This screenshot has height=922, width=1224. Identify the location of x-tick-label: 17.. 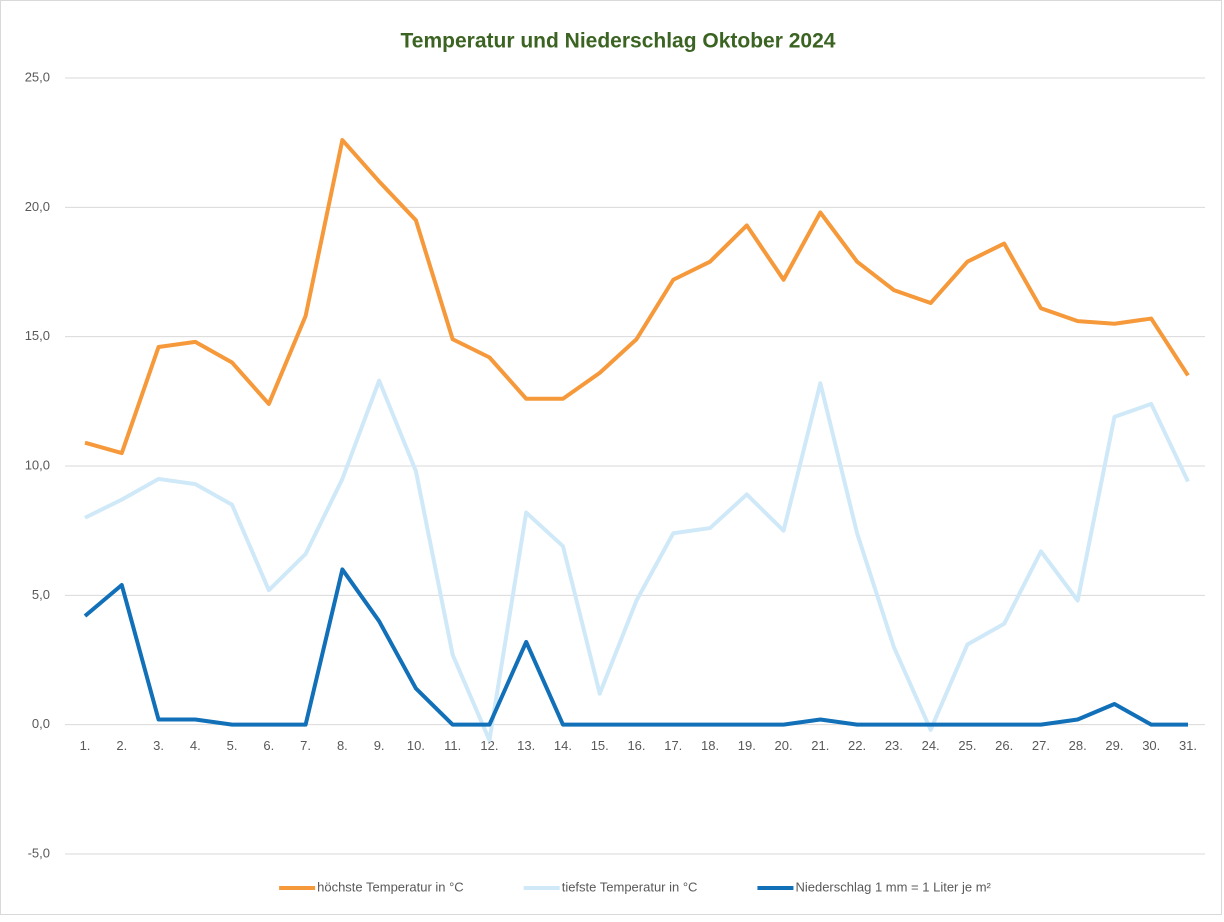
(673, 745).